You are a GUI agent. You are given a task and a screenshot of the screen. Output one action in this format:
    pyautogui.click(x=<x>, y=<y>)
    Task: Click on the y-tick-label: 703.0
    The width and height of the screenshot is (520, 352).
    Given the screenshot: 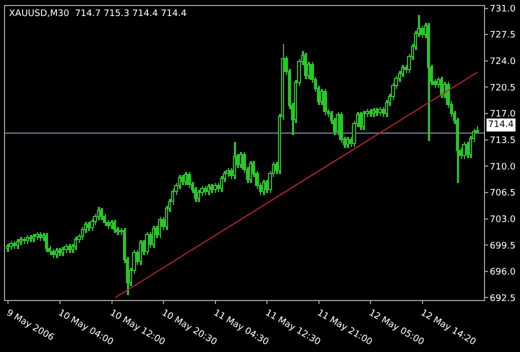 What is the action you would take?
    pyautogui.click(x=503, y=219)
    